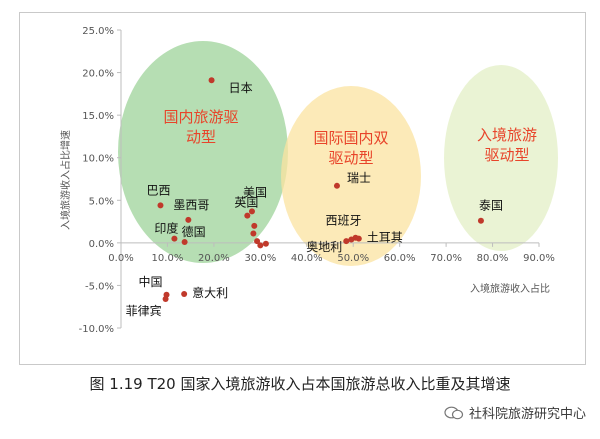  I want to click on group-label: 入境旅游, so click(507, 135).